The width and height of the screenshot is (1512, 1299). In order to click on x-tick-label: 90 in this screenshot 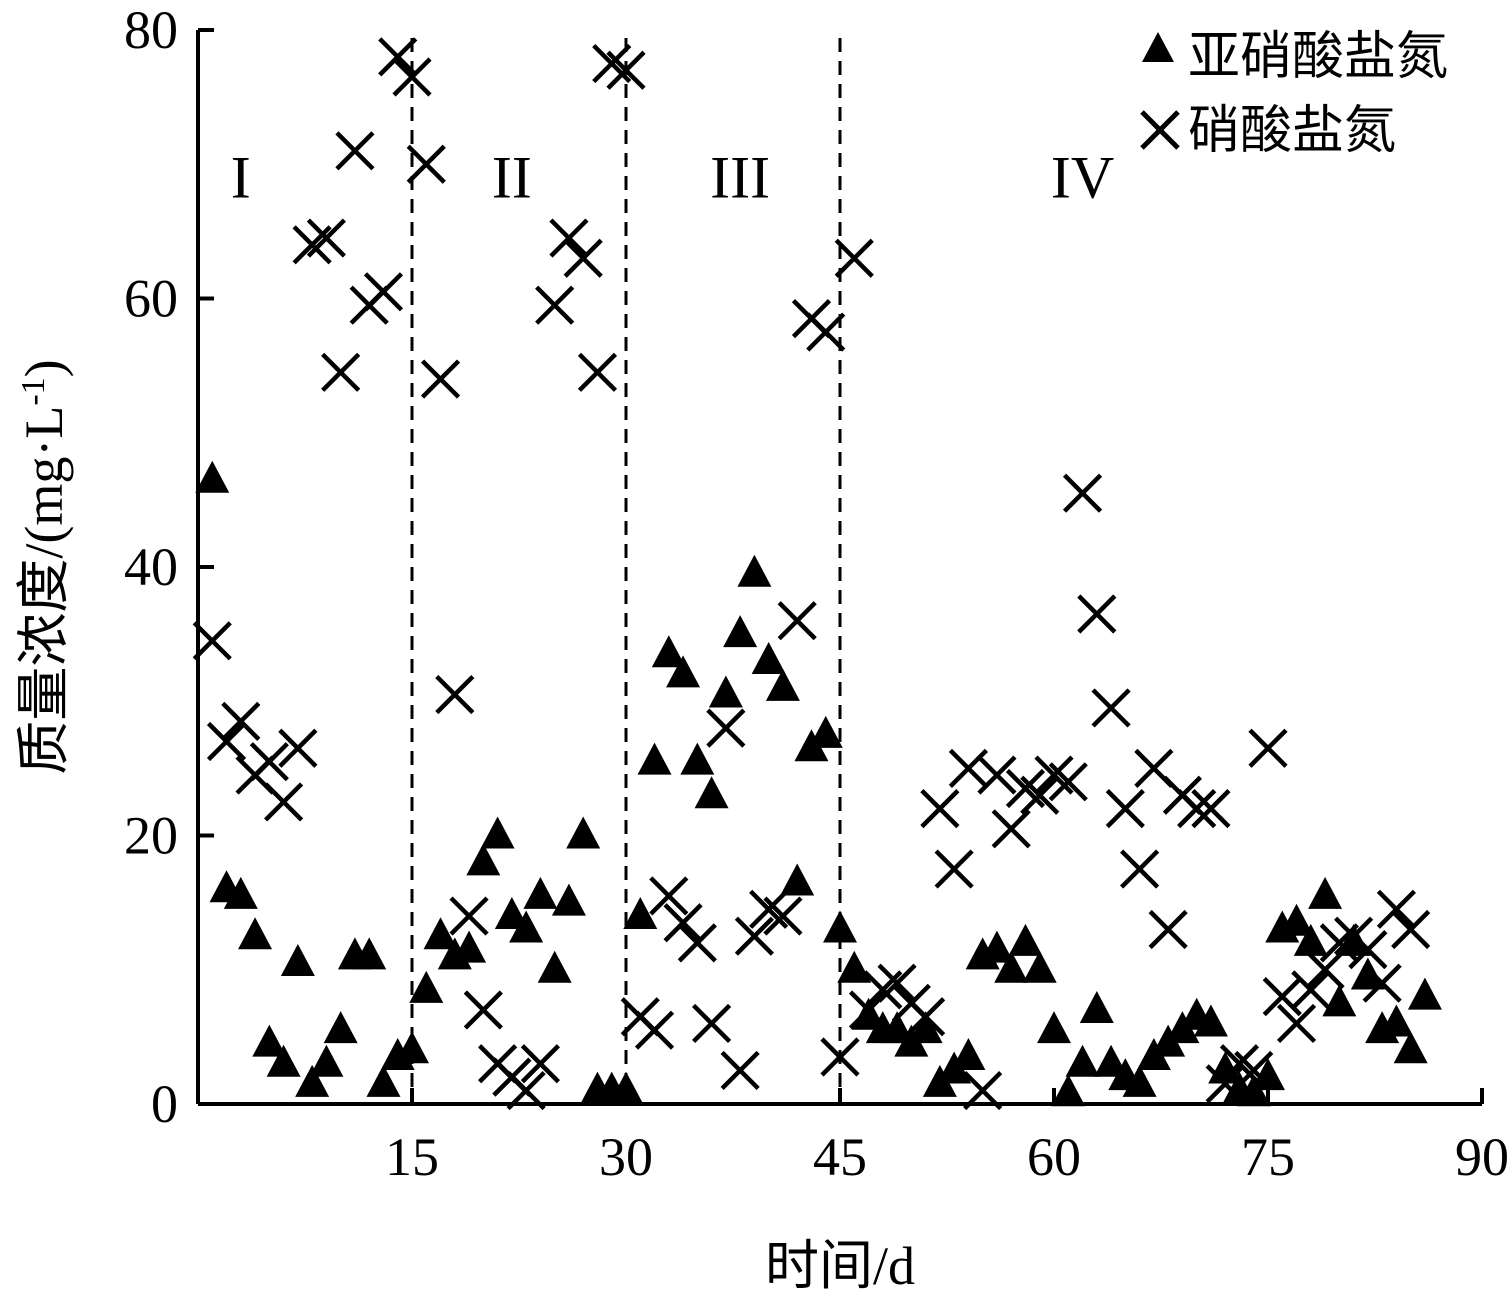, I will do `click(1482, 1157)`.